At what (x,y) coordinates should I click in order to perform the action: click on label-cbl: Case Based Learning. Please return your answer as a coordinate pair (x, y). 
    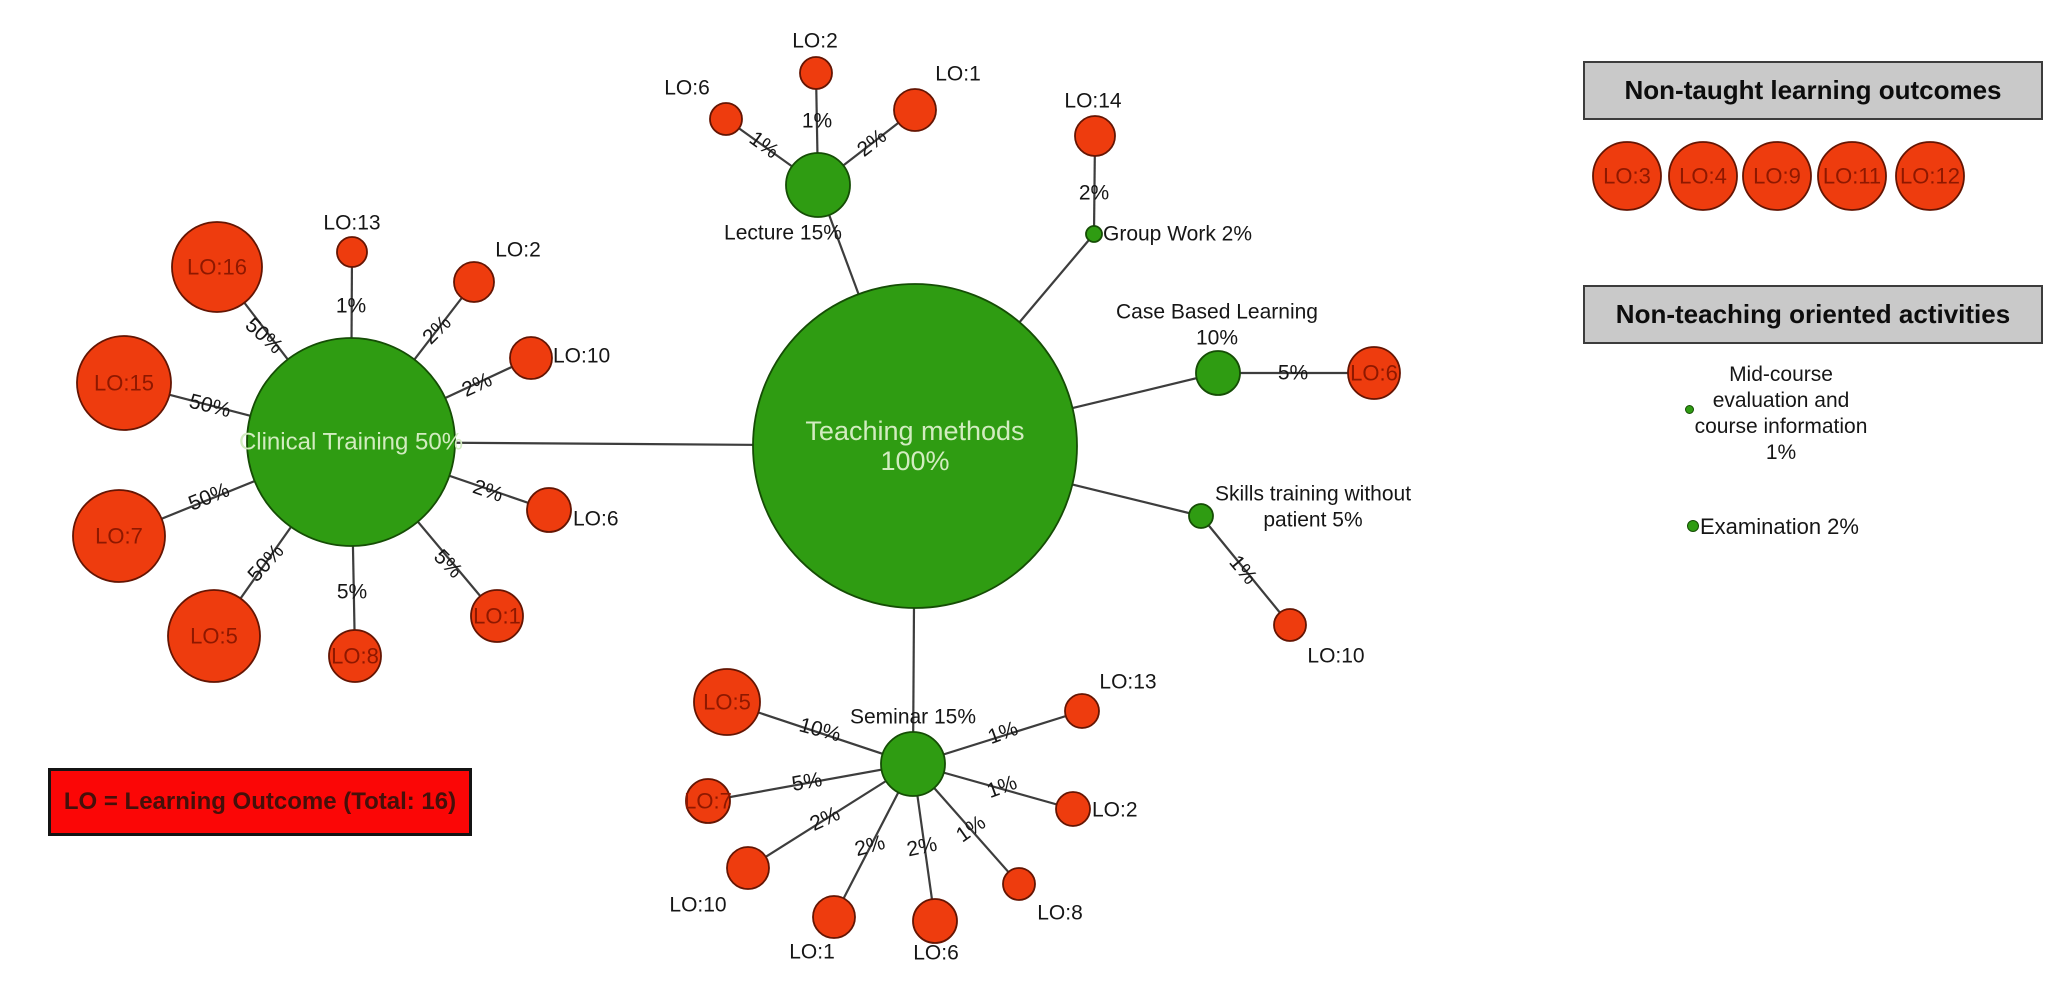
    Looking at the image, I should click on (1217, 312).